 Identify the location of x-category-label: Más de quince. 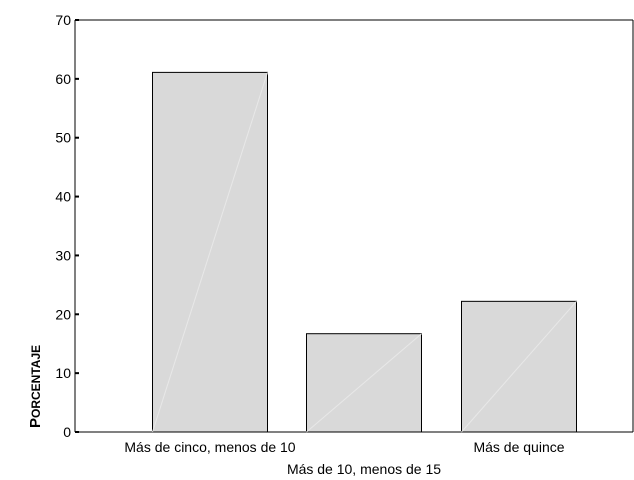
(518, 447).